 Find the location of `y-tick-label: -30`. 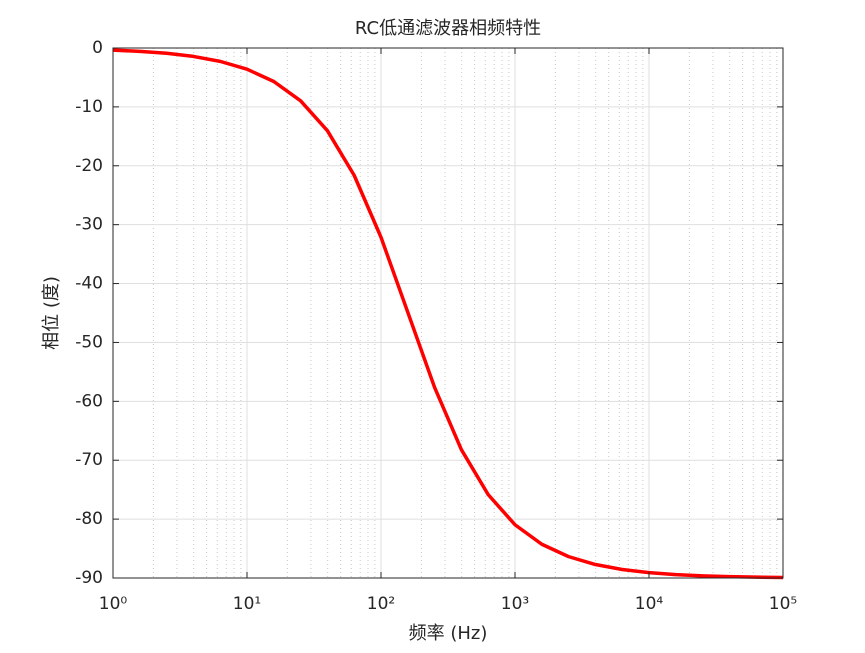

y-tick-label: -30 is located at coordinates (89, 225).